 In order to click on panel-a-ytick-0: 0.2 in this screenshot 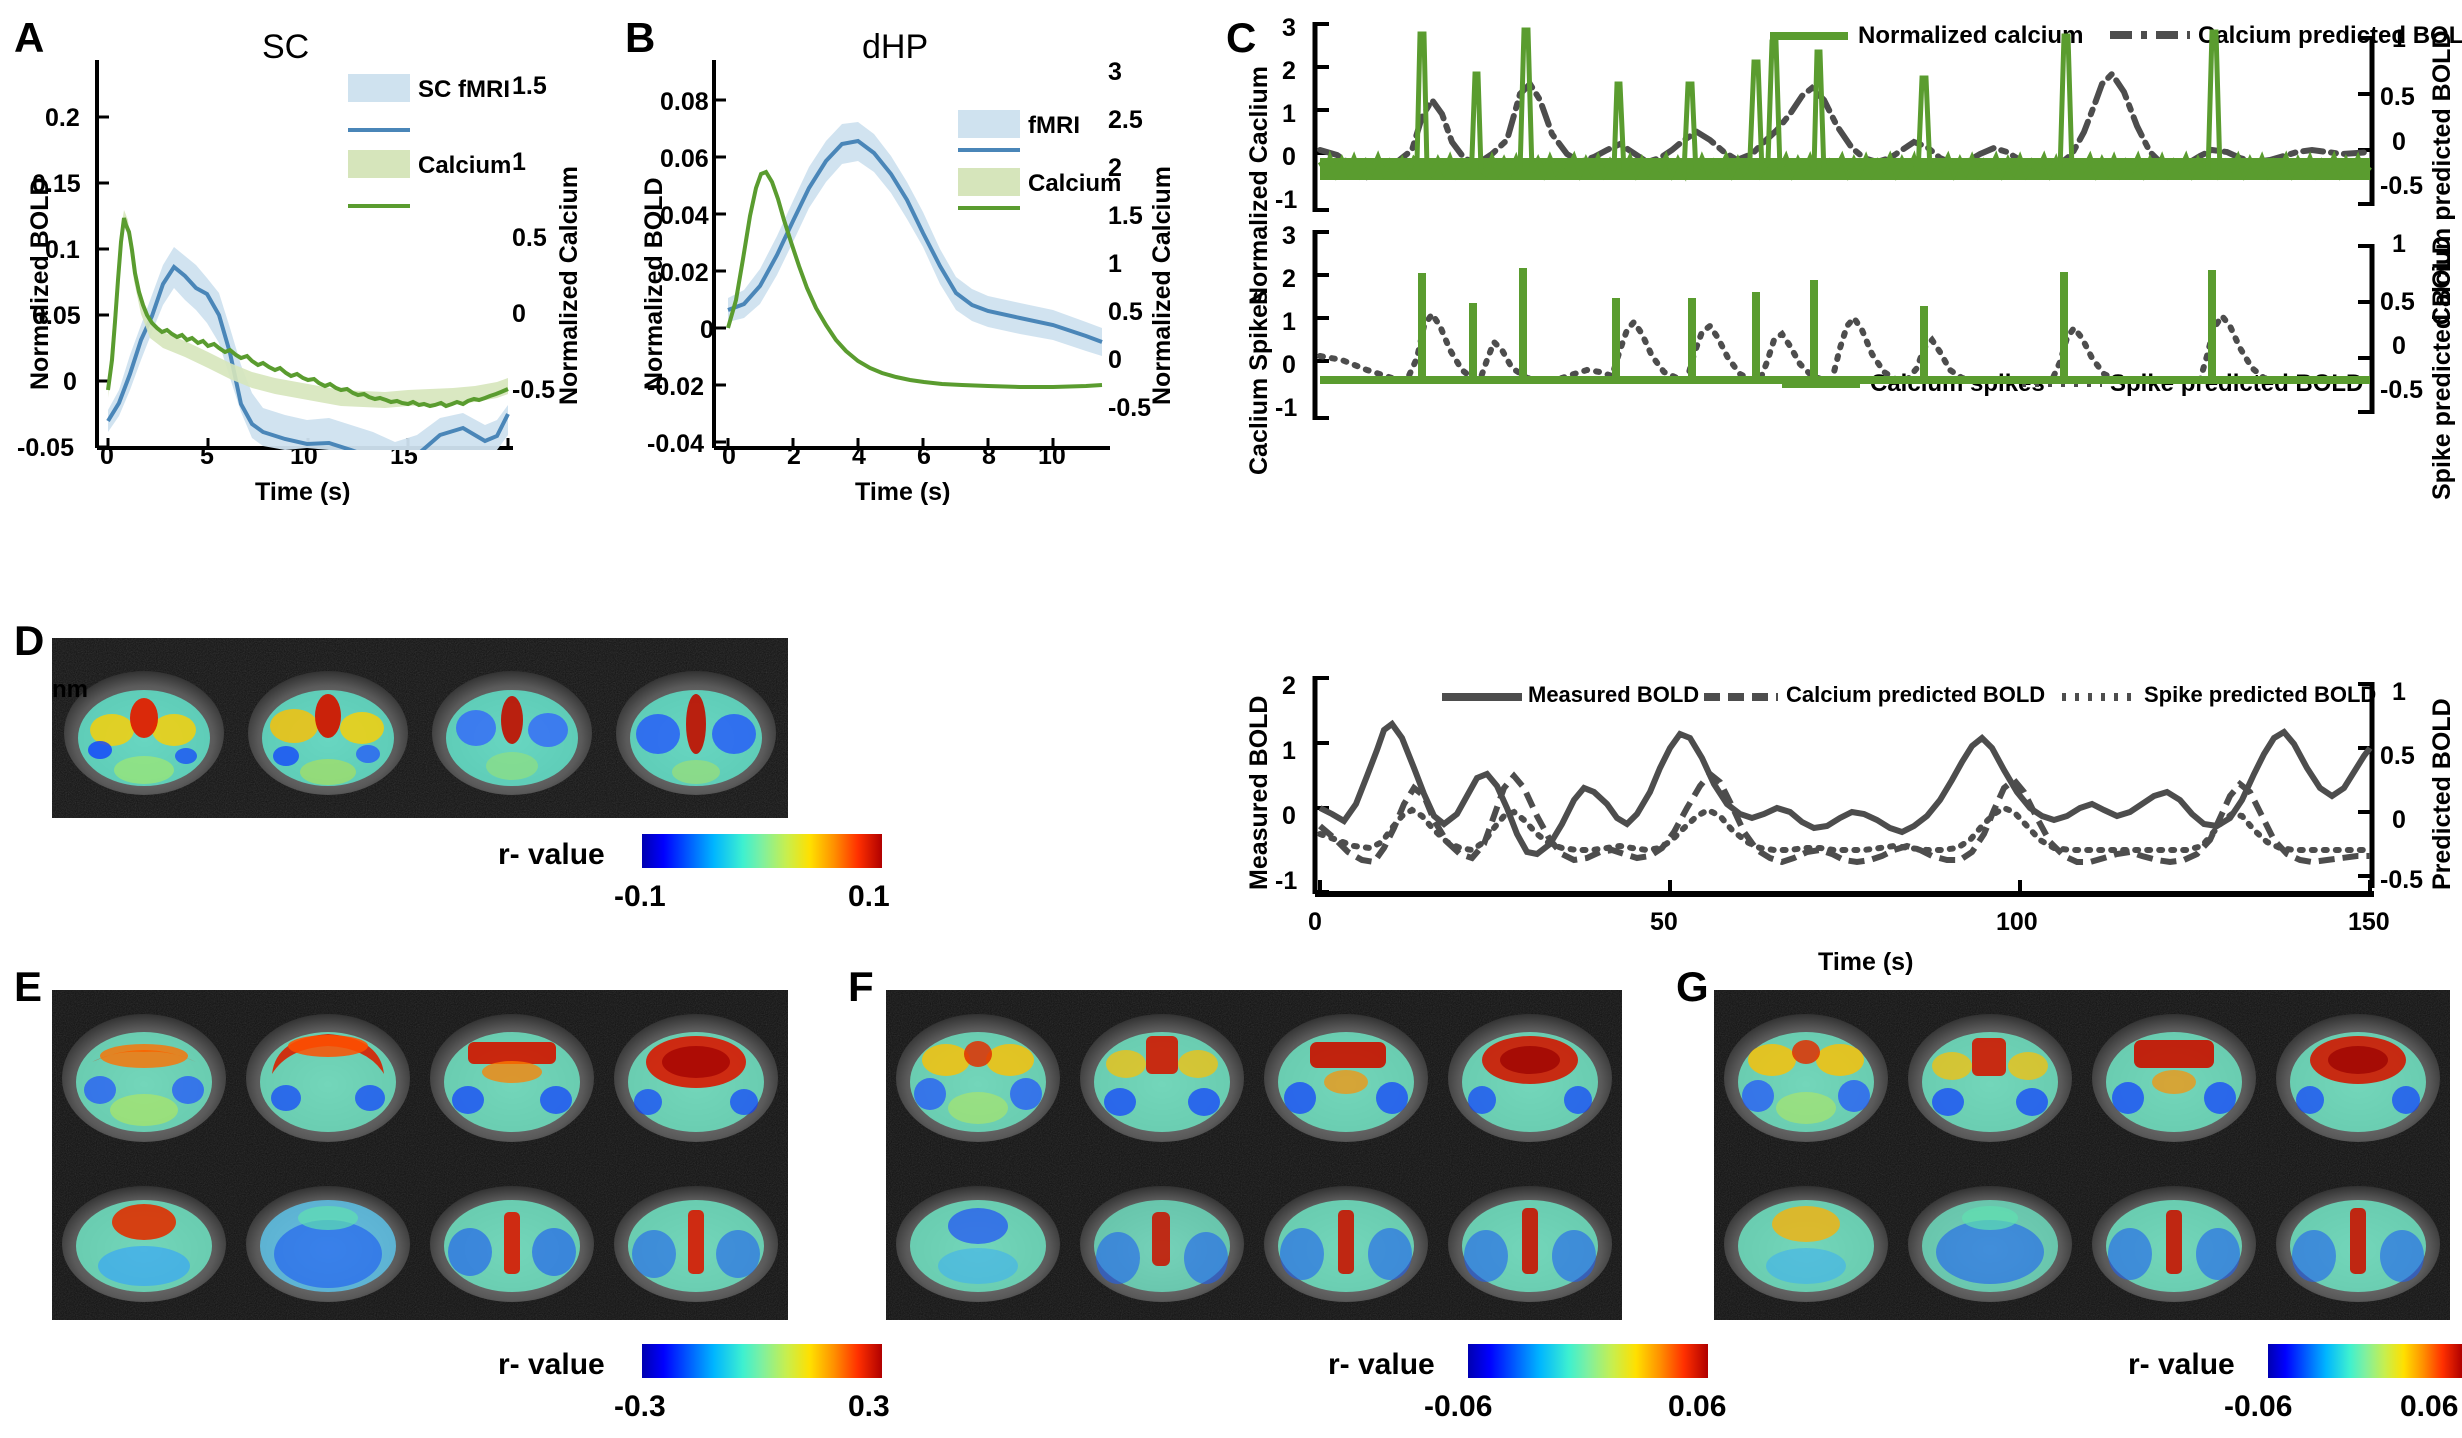, I will do `click(62, 118)`.